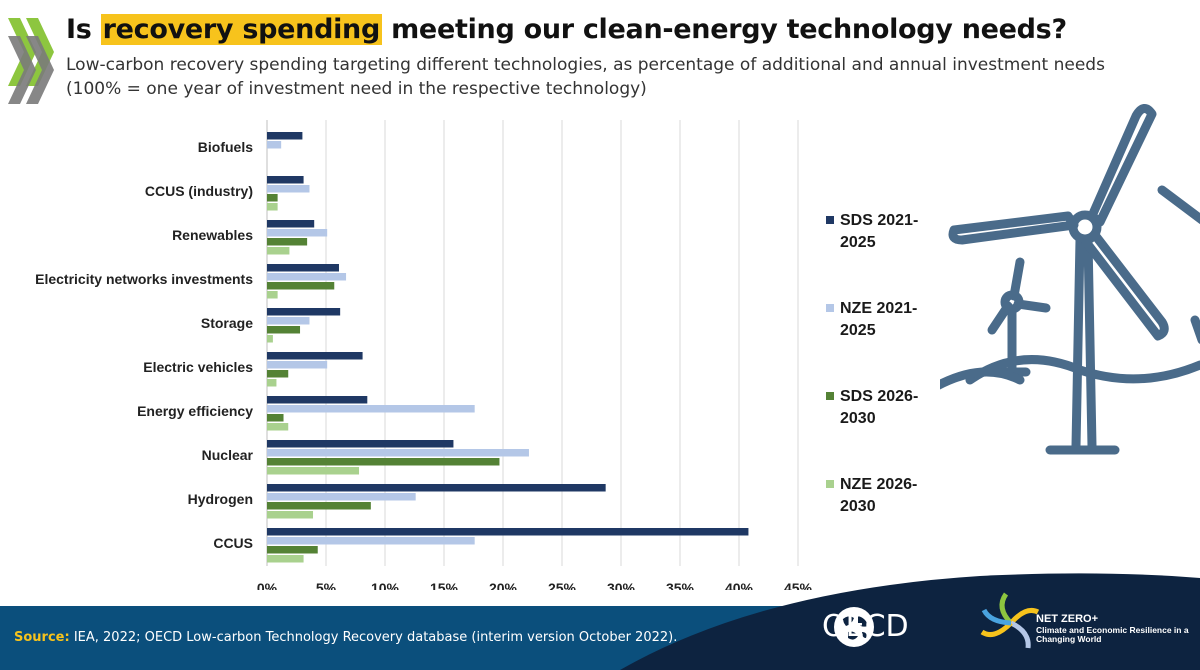  I want to click on oecd-logo-text: OECD, so click(865, 626).